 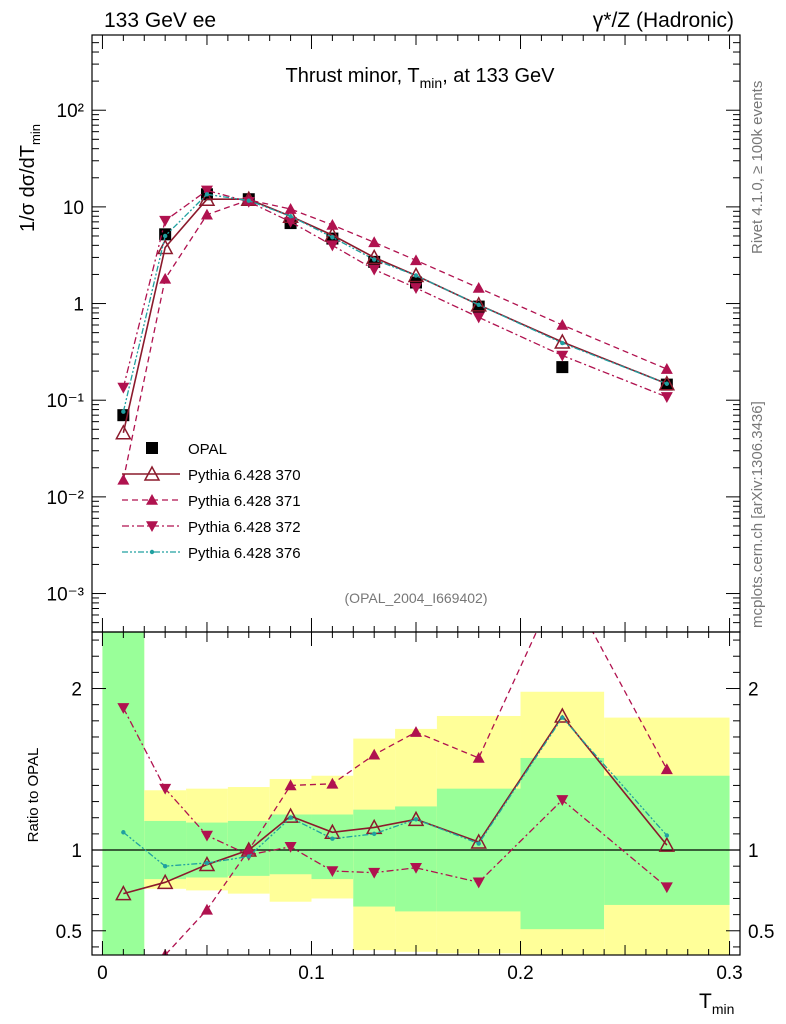 I want to click on legend-label: Pythia 6.428 371, so click(x=244, y=501).